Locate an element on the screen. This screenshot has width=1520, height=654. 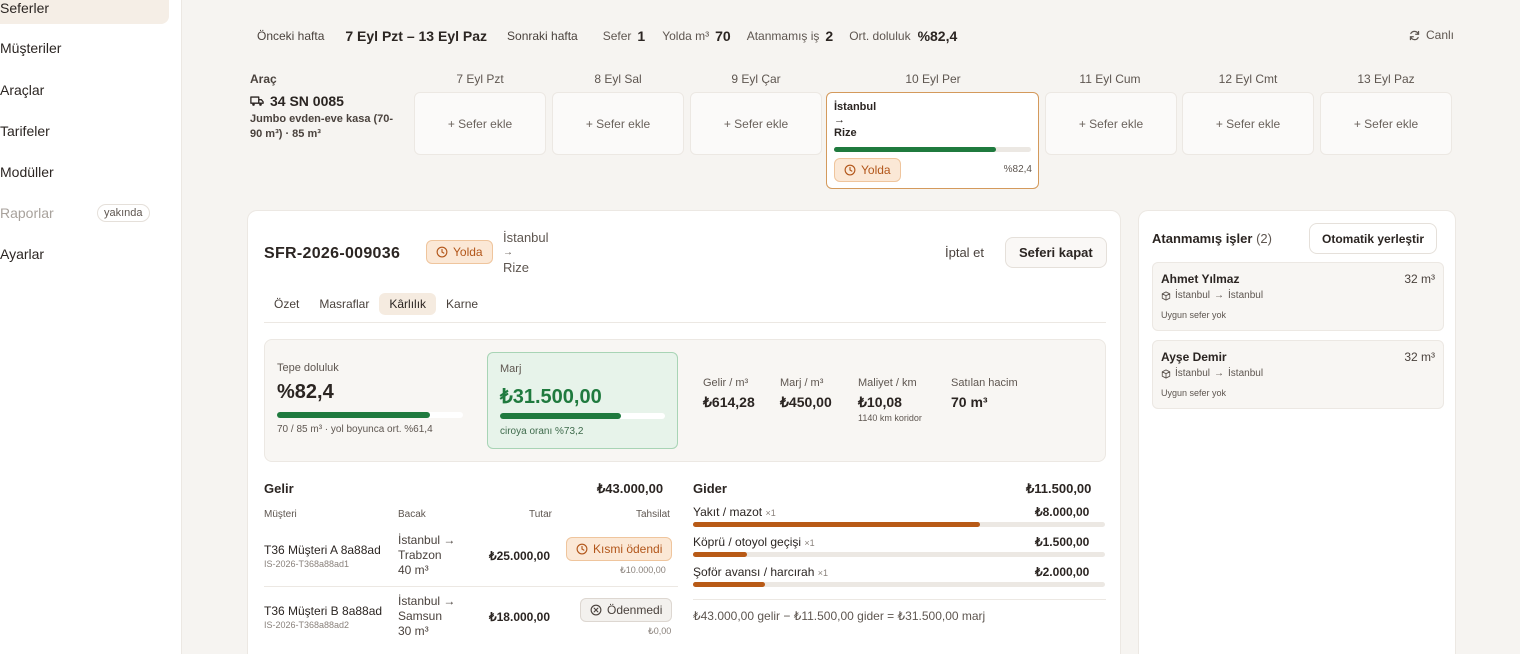
stat-avg-fill: %82,4 is located at coordinates (937, 36).